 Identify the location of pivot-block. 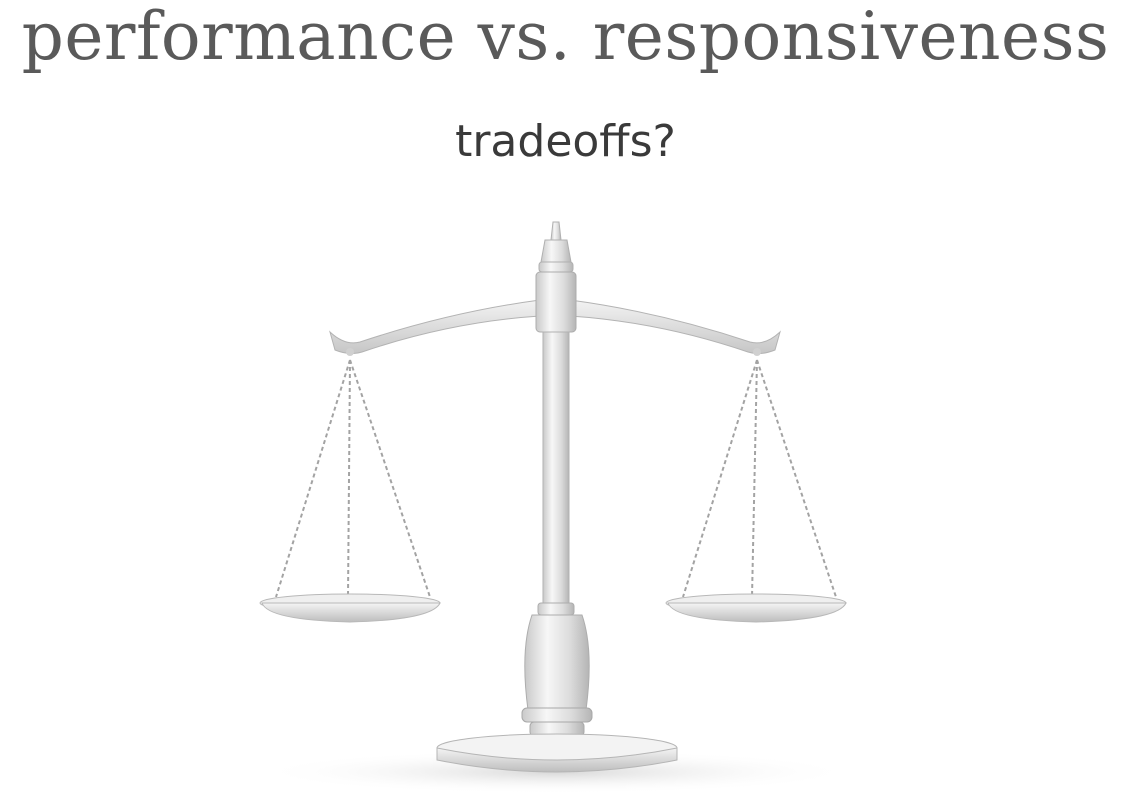
(556, 302).